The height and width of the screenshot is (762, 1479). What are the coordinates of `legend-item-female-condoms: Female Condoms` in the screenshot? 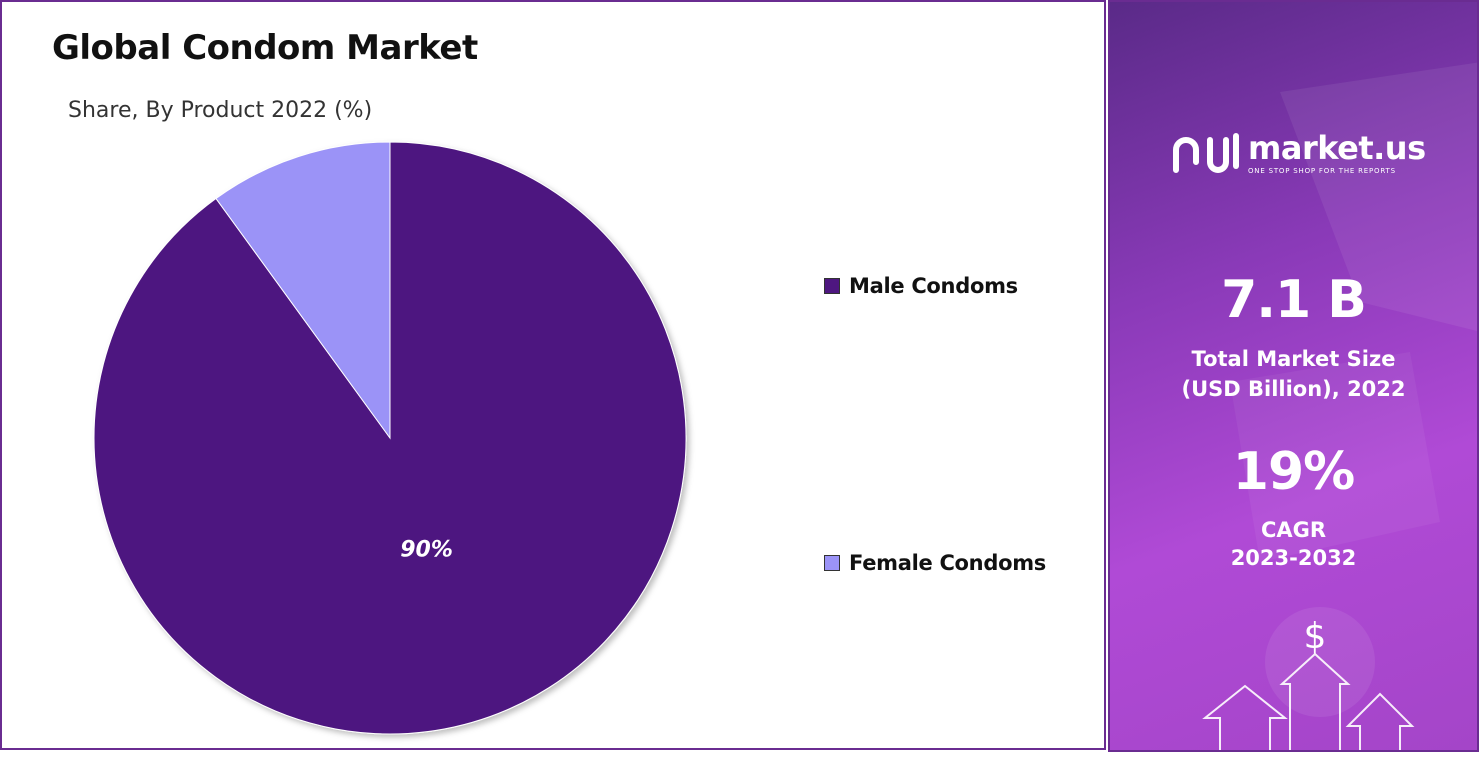 It's located at (935, 563).